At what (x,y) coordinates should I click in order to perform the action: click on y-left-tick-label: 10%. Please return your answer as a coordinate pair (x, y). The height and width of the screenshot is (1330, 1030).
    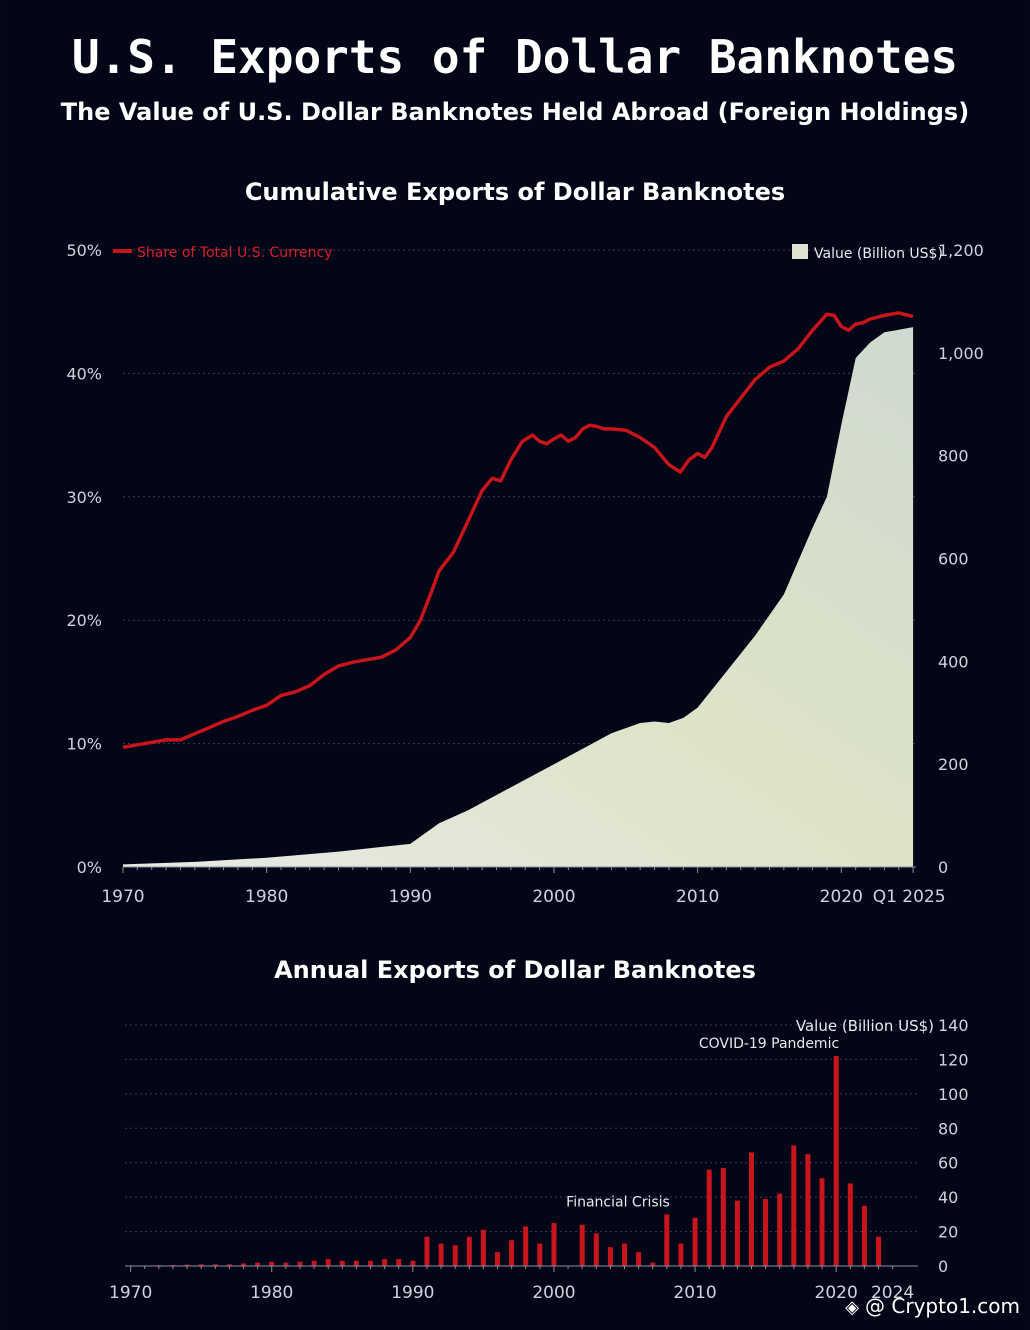
    Looking at the image, I should click on (84, 744).